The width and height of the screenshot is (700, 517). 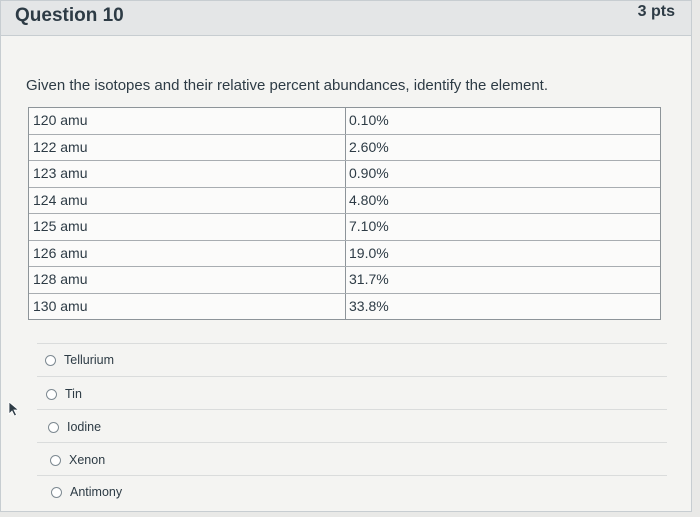 I want to click on table-row: 120 amu 0.10%, so click(x=344, y=121).